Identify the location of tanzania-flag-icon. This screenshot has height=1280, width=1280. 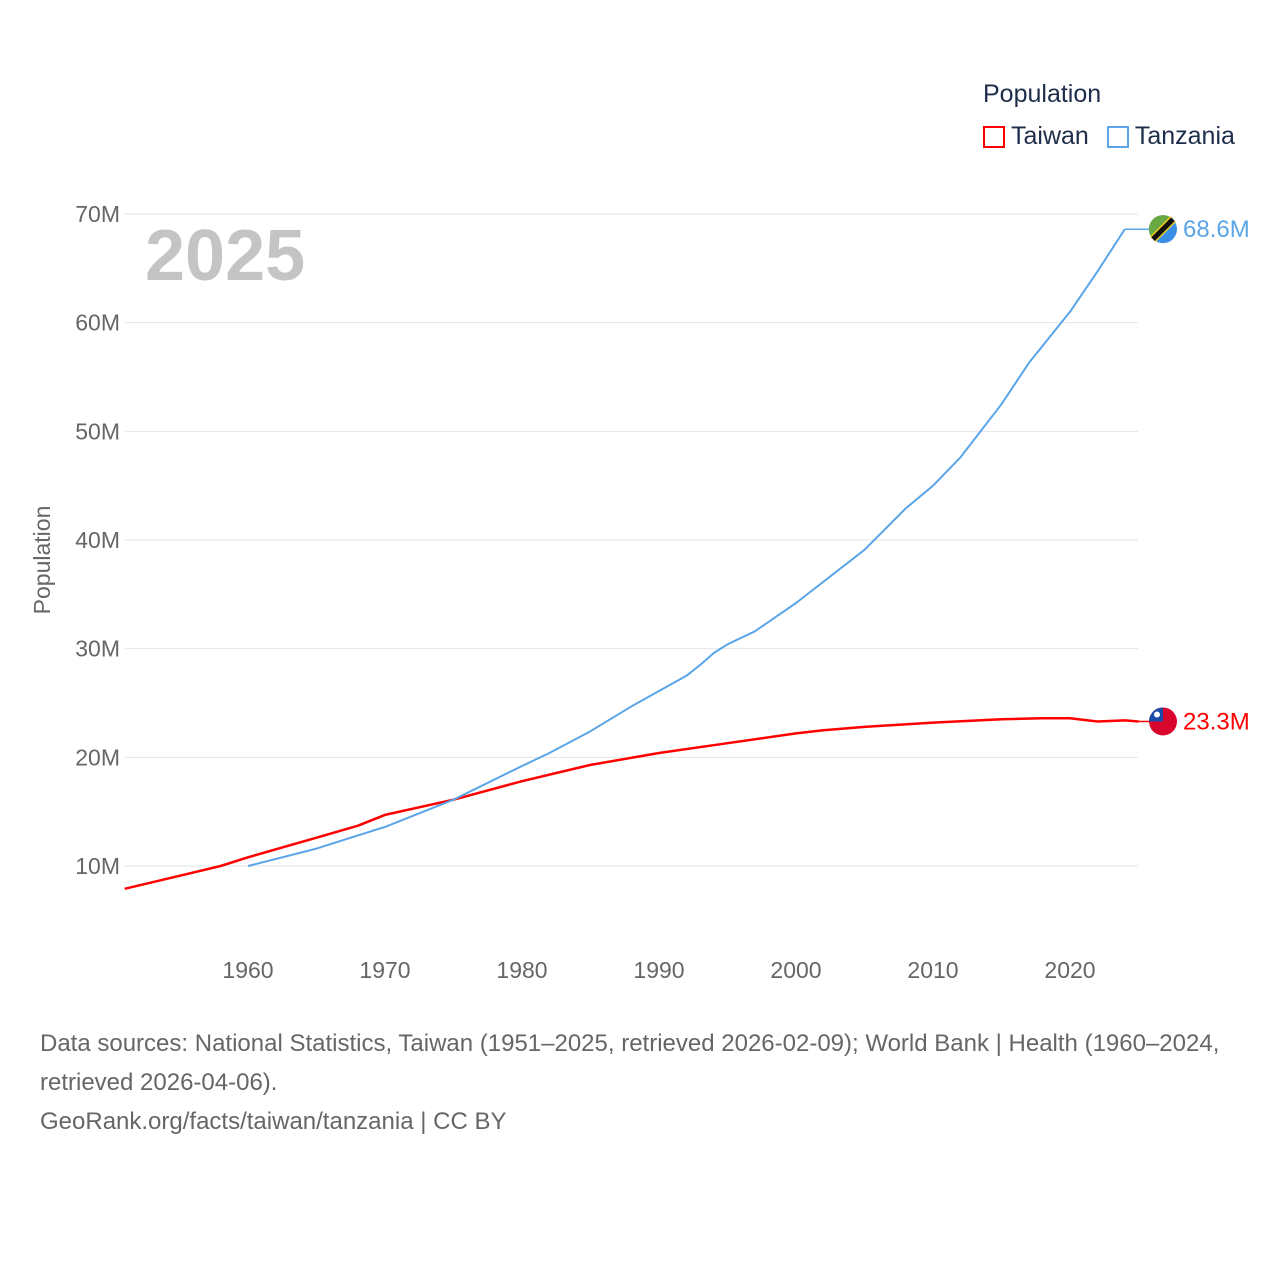
(1162, 229).